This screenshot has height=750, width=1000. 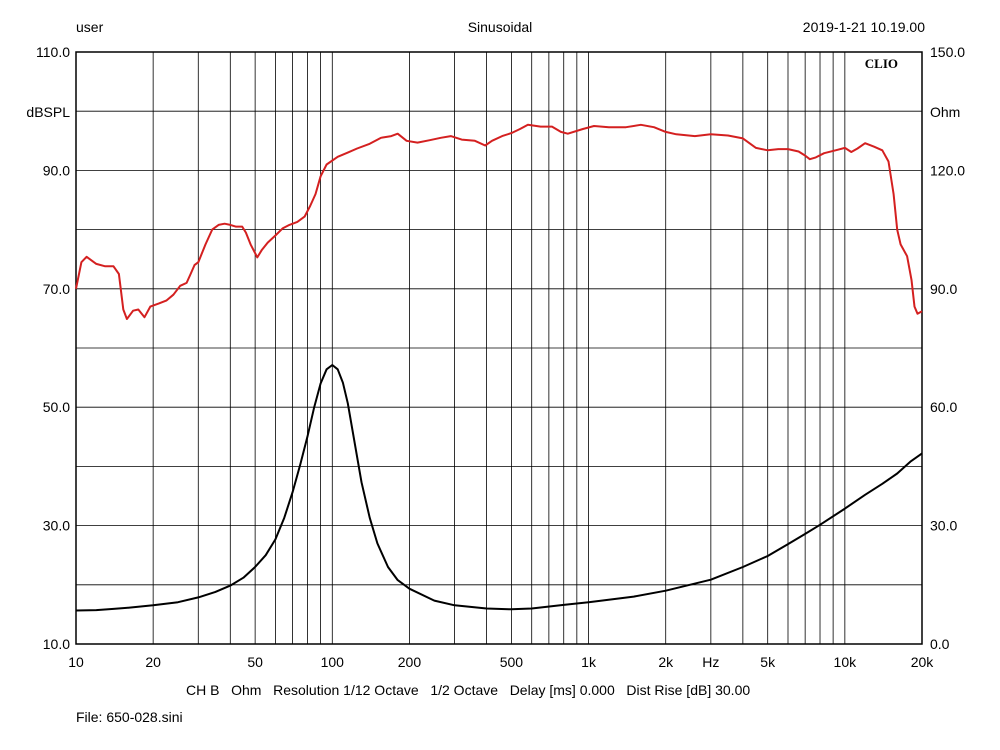 I want to click on clio-brand-label: CLIO, so click(x=881, y=63).